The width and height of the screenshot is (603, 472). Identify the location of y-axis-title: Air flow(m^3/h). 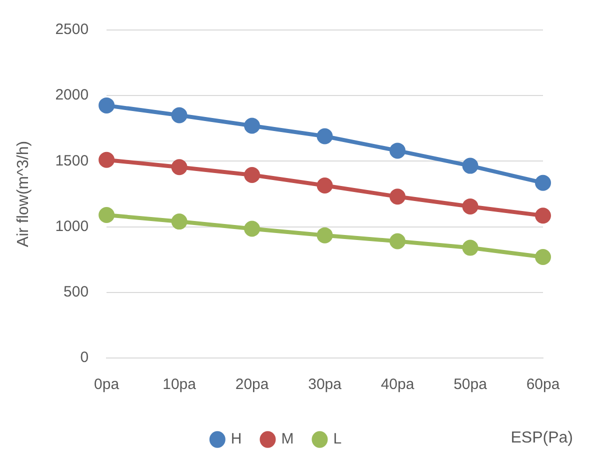
(23, 194).